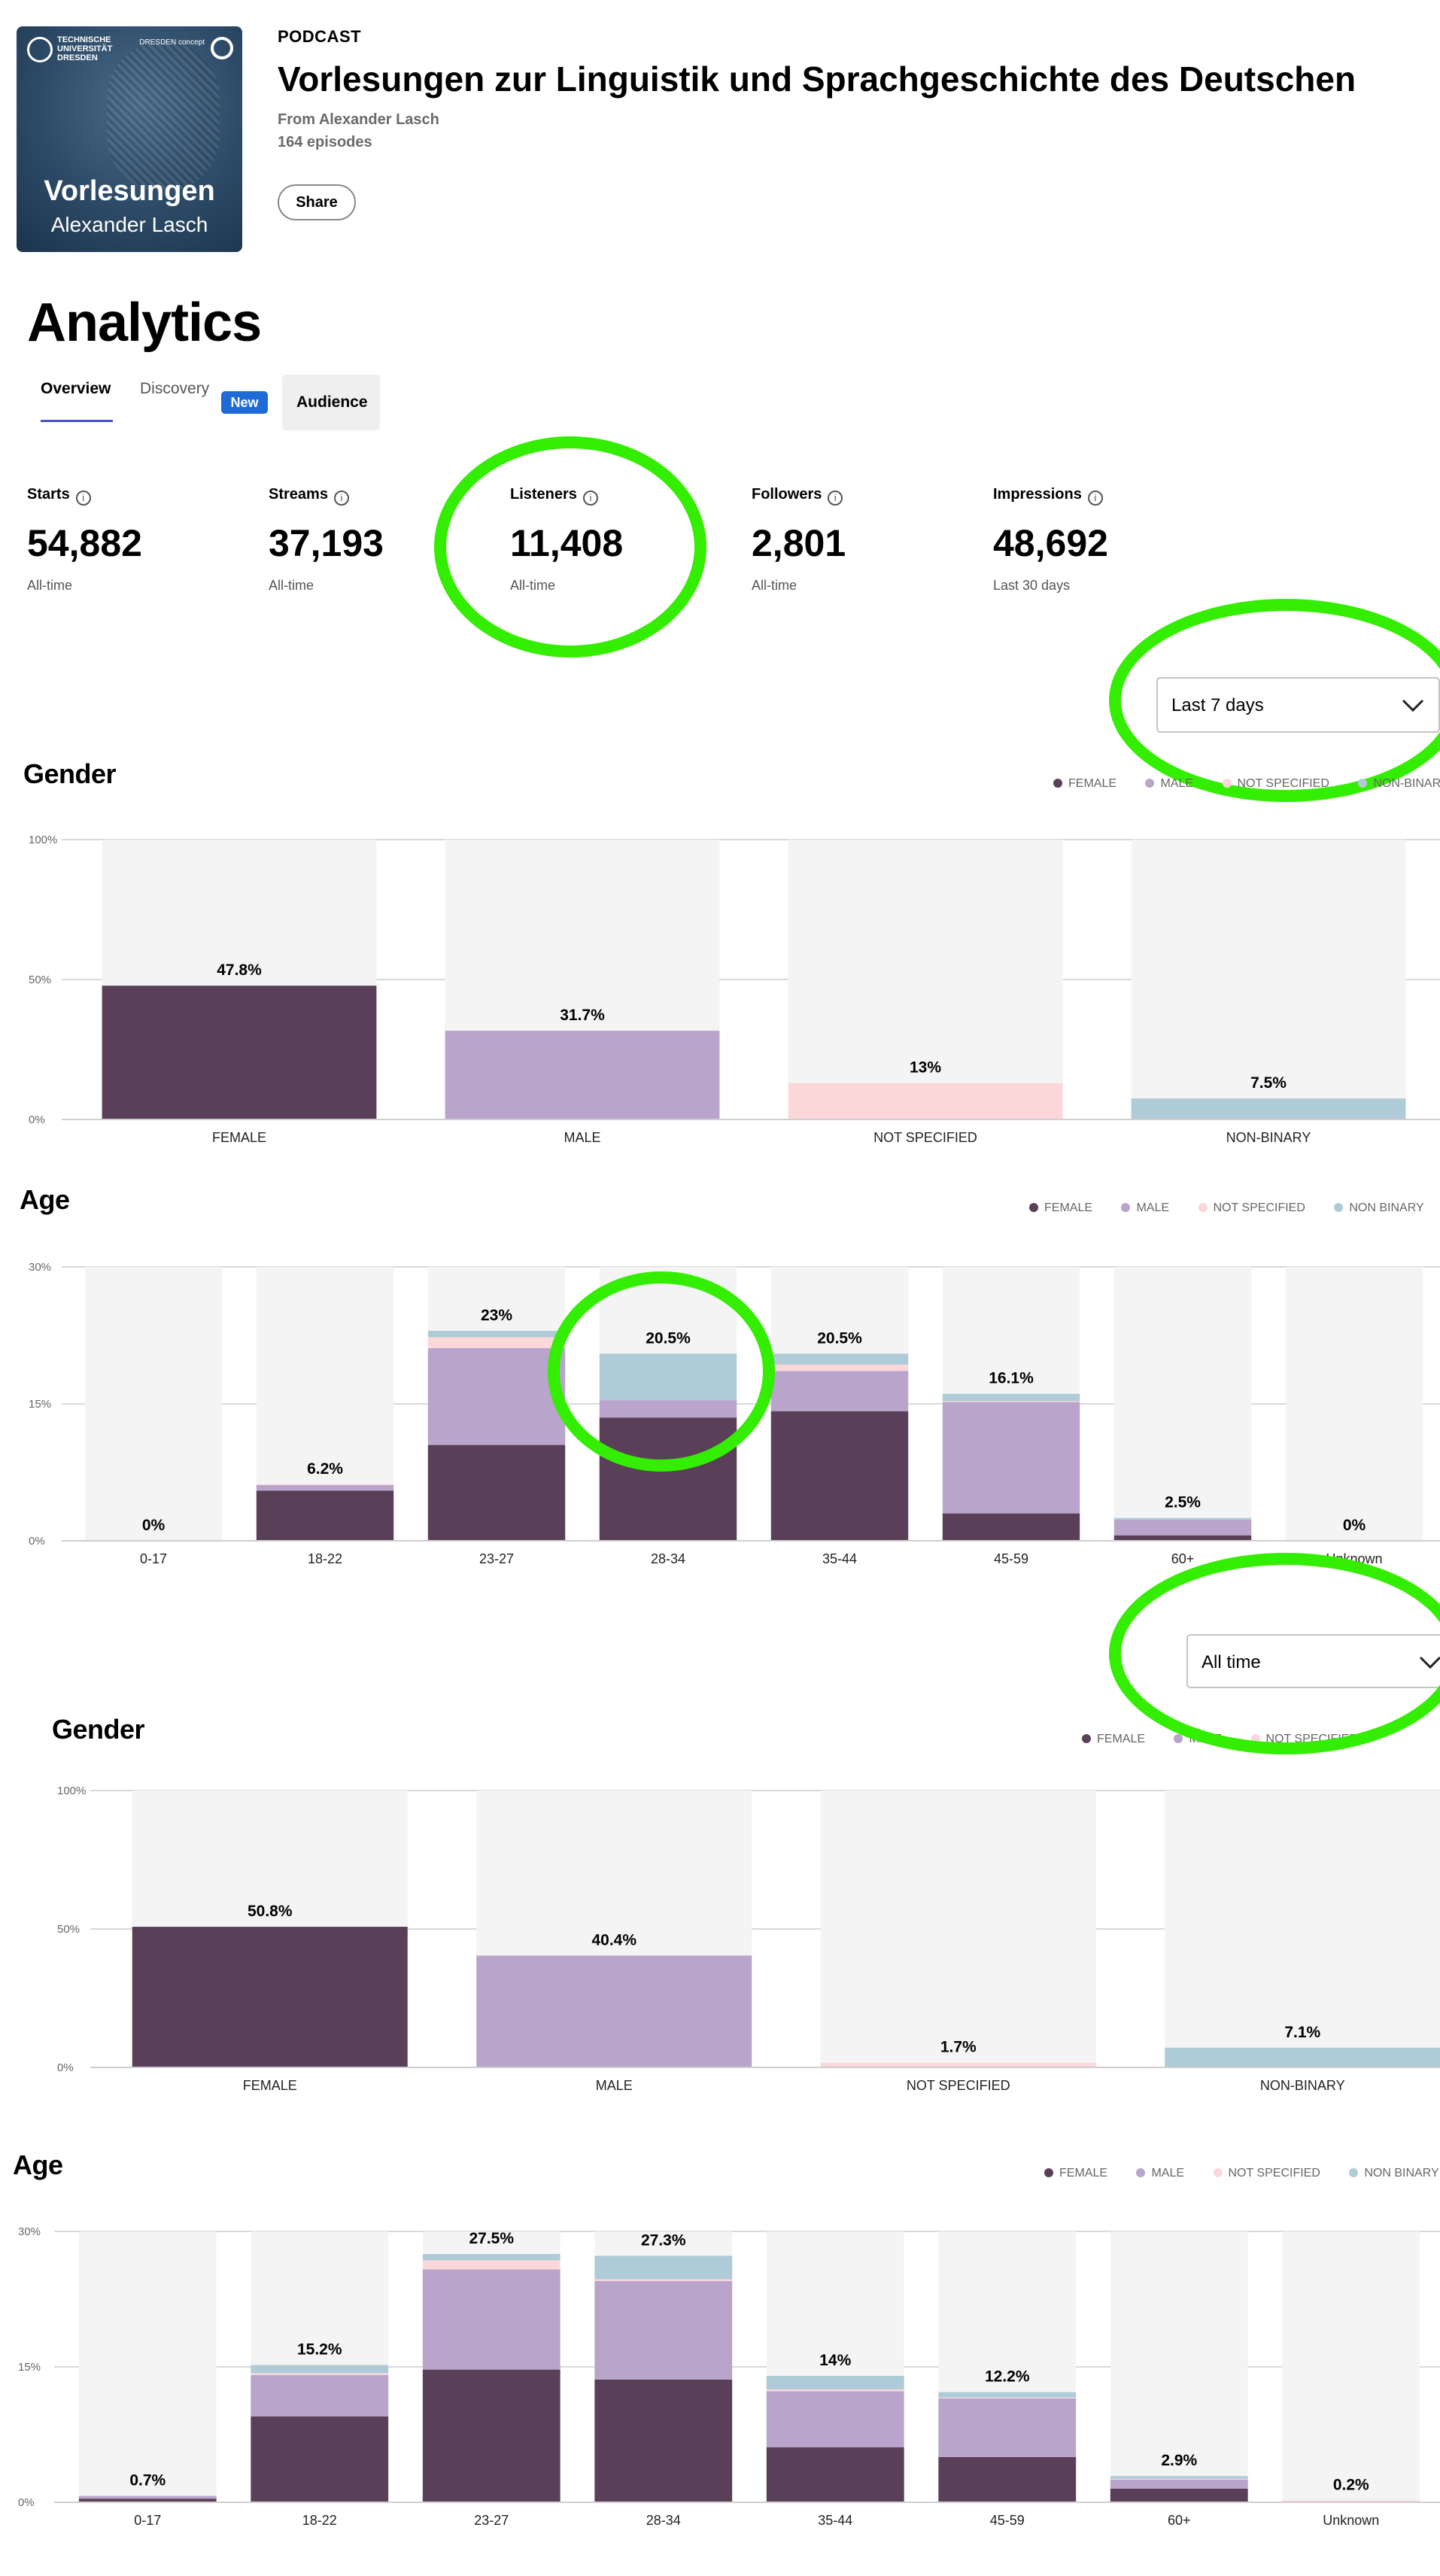  I want to click on podcast-kicker: PODCAST, so click(320, 37).